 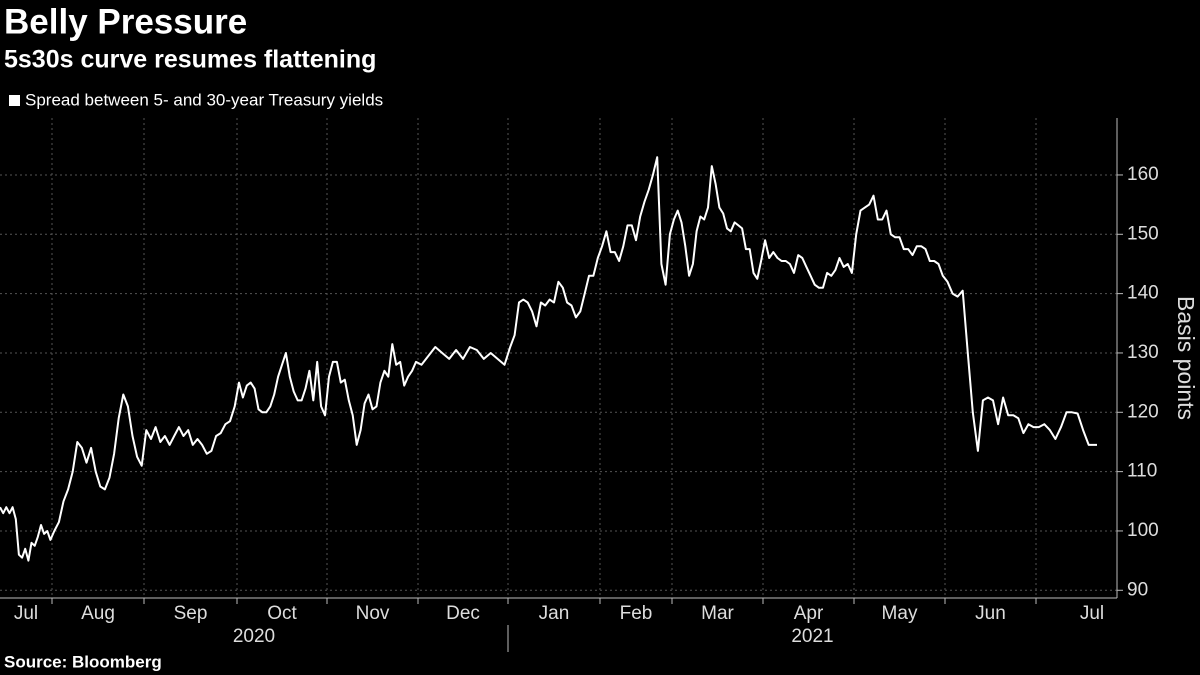 What do you see at coordinates (190, 60) in the screenshot?
I see `chart-subtitle: 5s30s curve resumes flattening` at bounding box center [190, 60].